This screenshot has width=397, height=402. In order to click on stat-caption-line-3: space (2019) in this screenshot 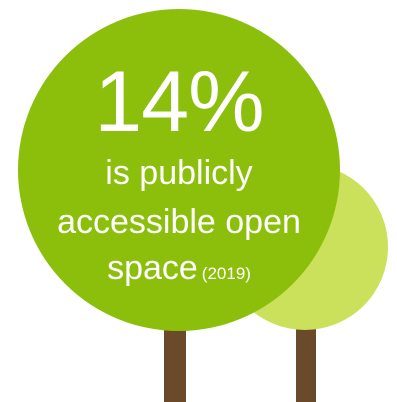, I will do `click(179, 268)`.